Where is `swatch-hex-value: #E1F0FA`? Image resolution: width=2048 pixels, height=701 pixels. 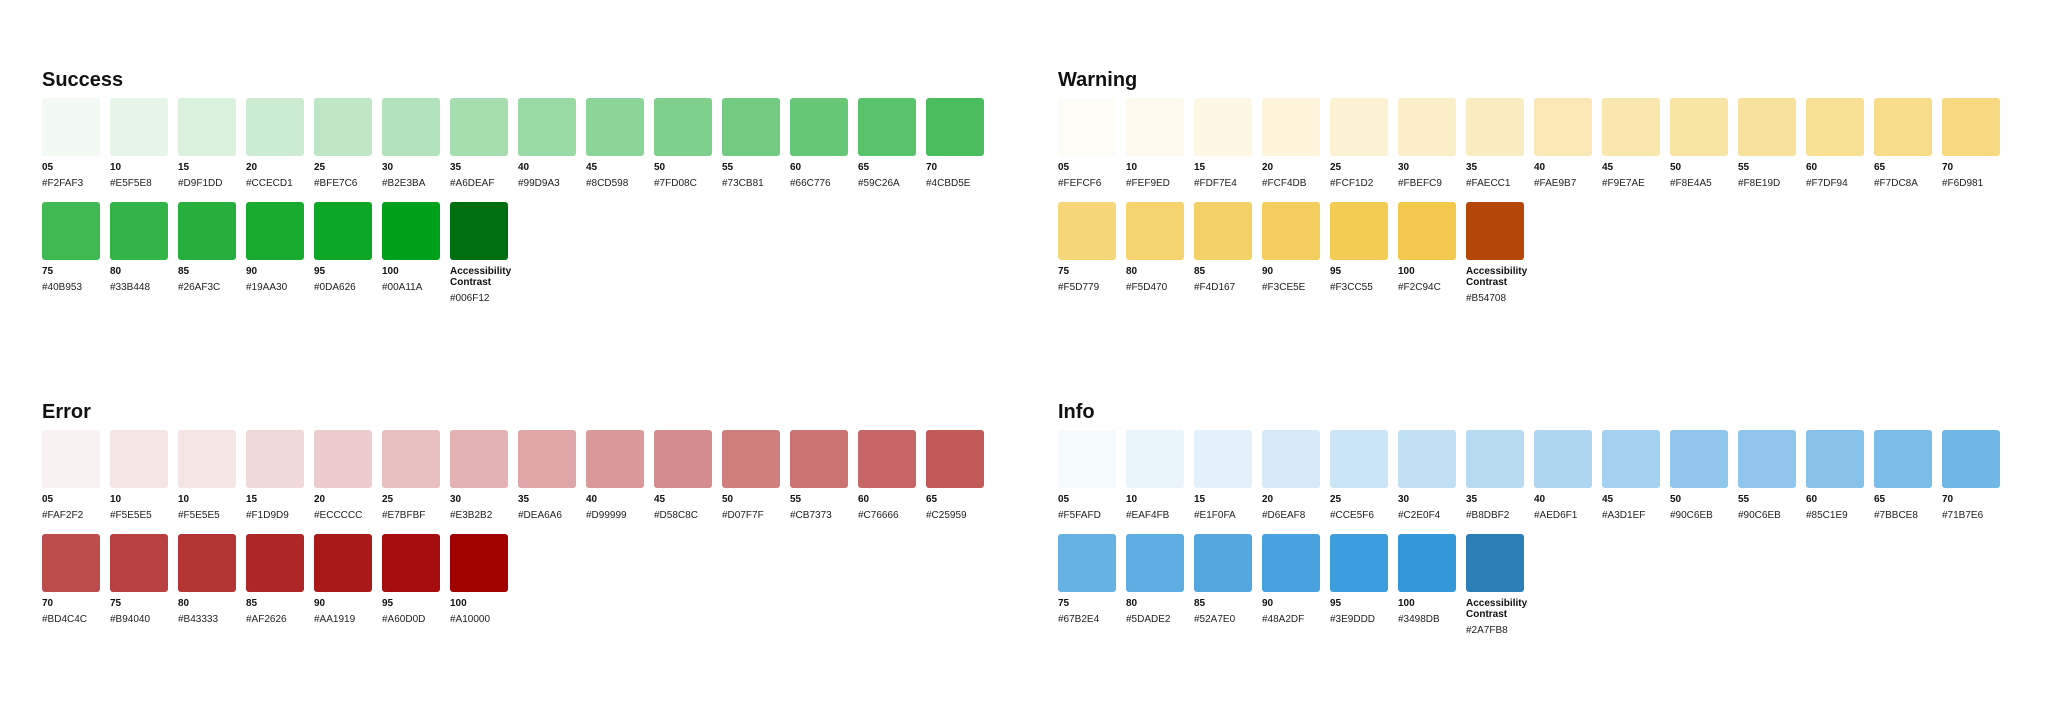 swatch-hex-value: #E1F0FA is located at coordinates (1215, 515).